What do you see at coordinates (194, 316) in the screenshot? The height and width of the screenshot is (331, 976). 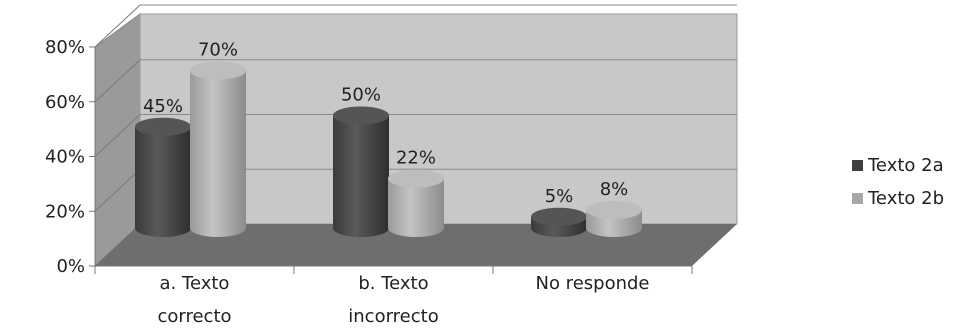 I see `category-label: correcto` at bounding box center [194, 316].